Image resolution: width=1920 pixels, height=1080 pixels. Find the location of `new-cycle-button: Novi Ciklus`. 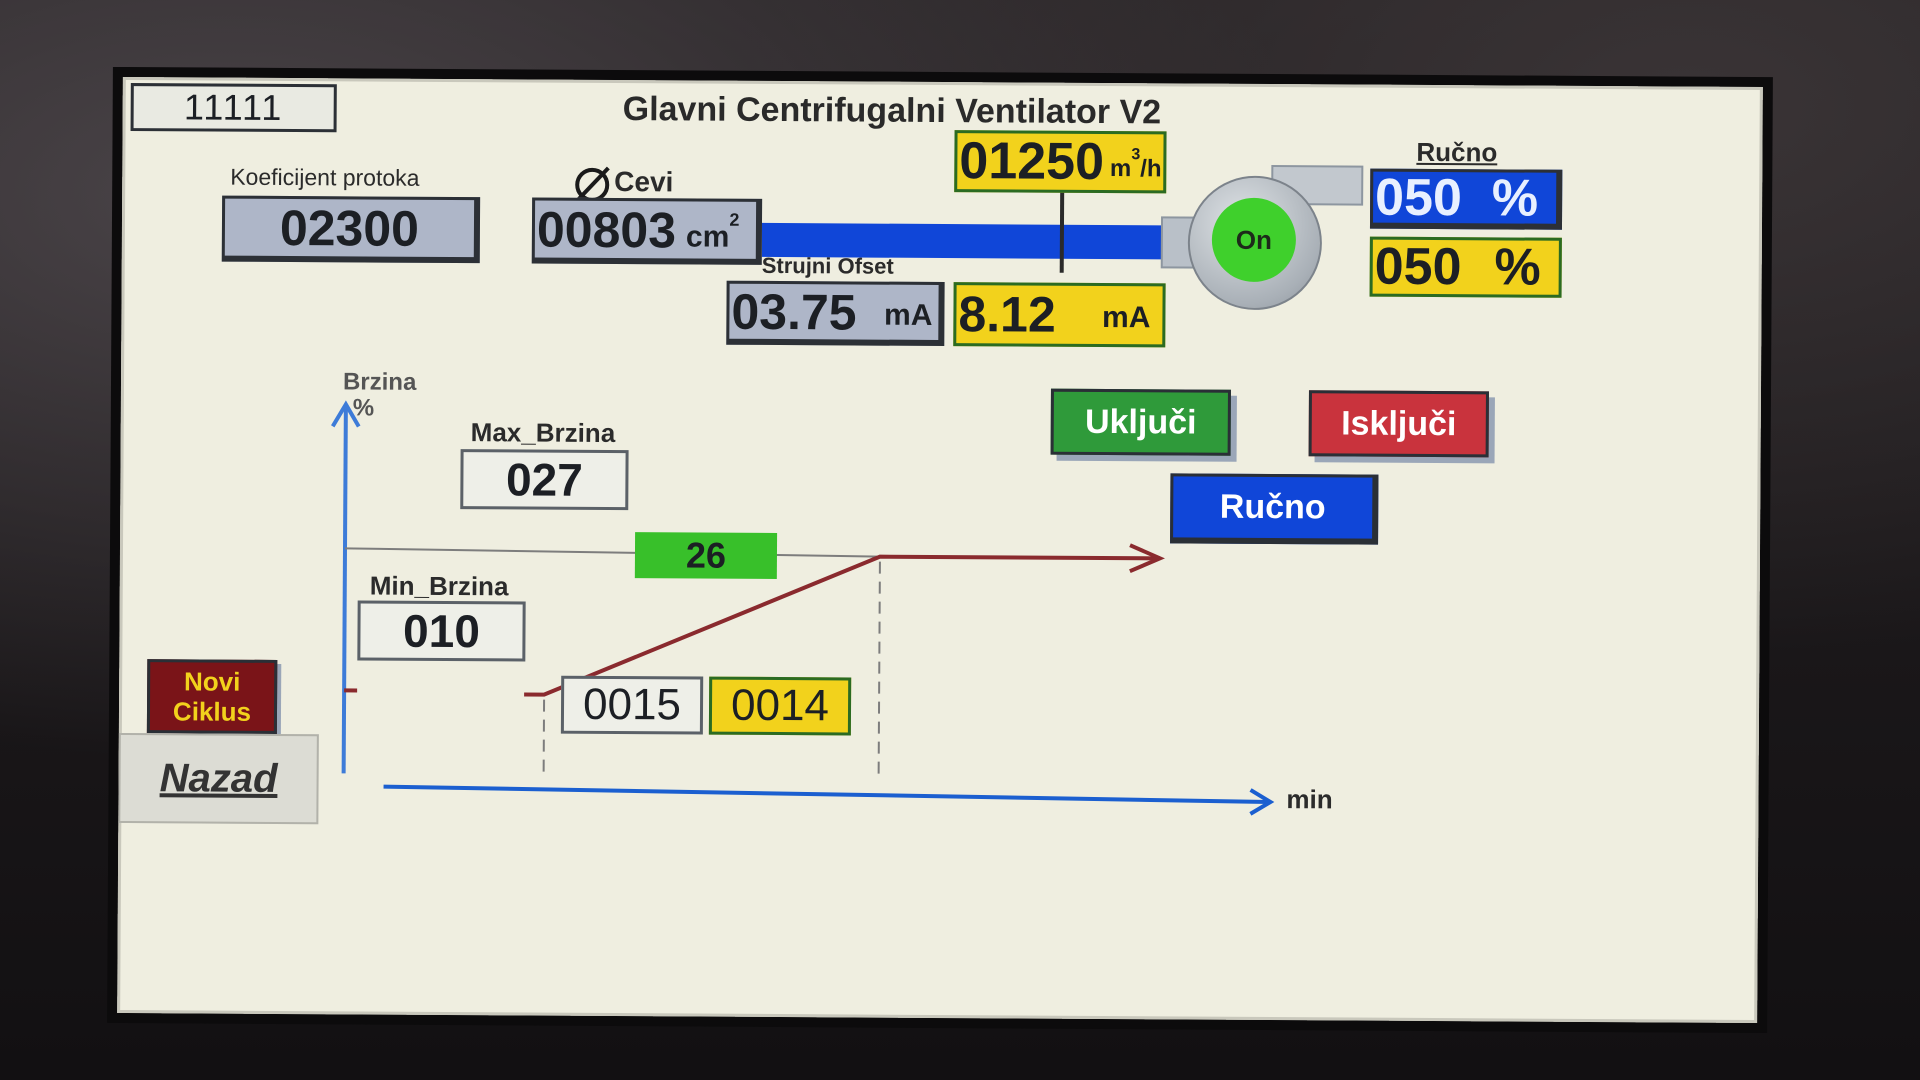

new-cycle-button: Novi Ciklus is located at coordinates (212, 696).